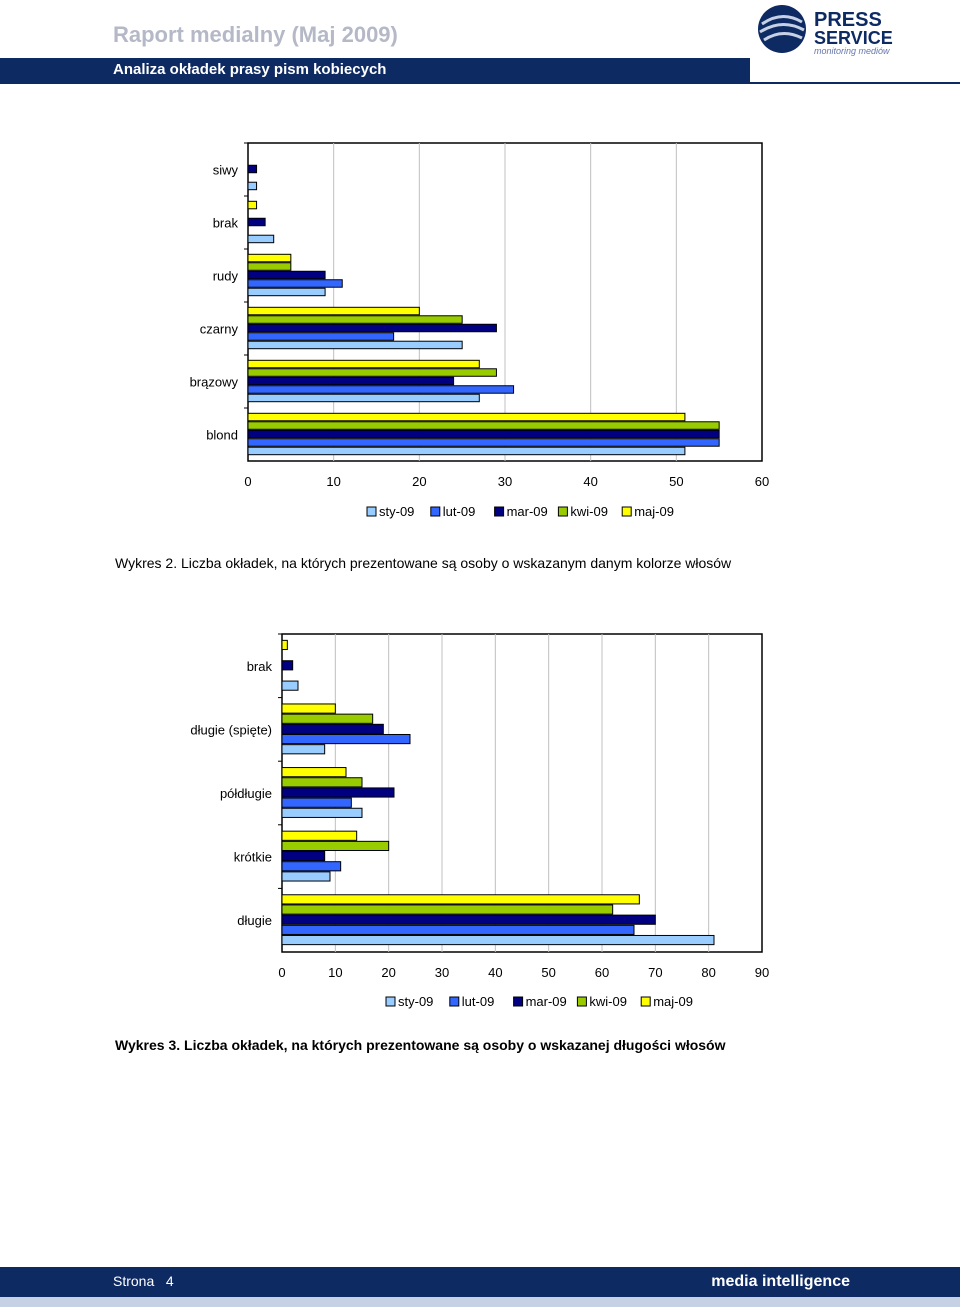 This screenshot has width=960, height=1314. I want to click on chart1-category-label: czarny, so click(219, 329).